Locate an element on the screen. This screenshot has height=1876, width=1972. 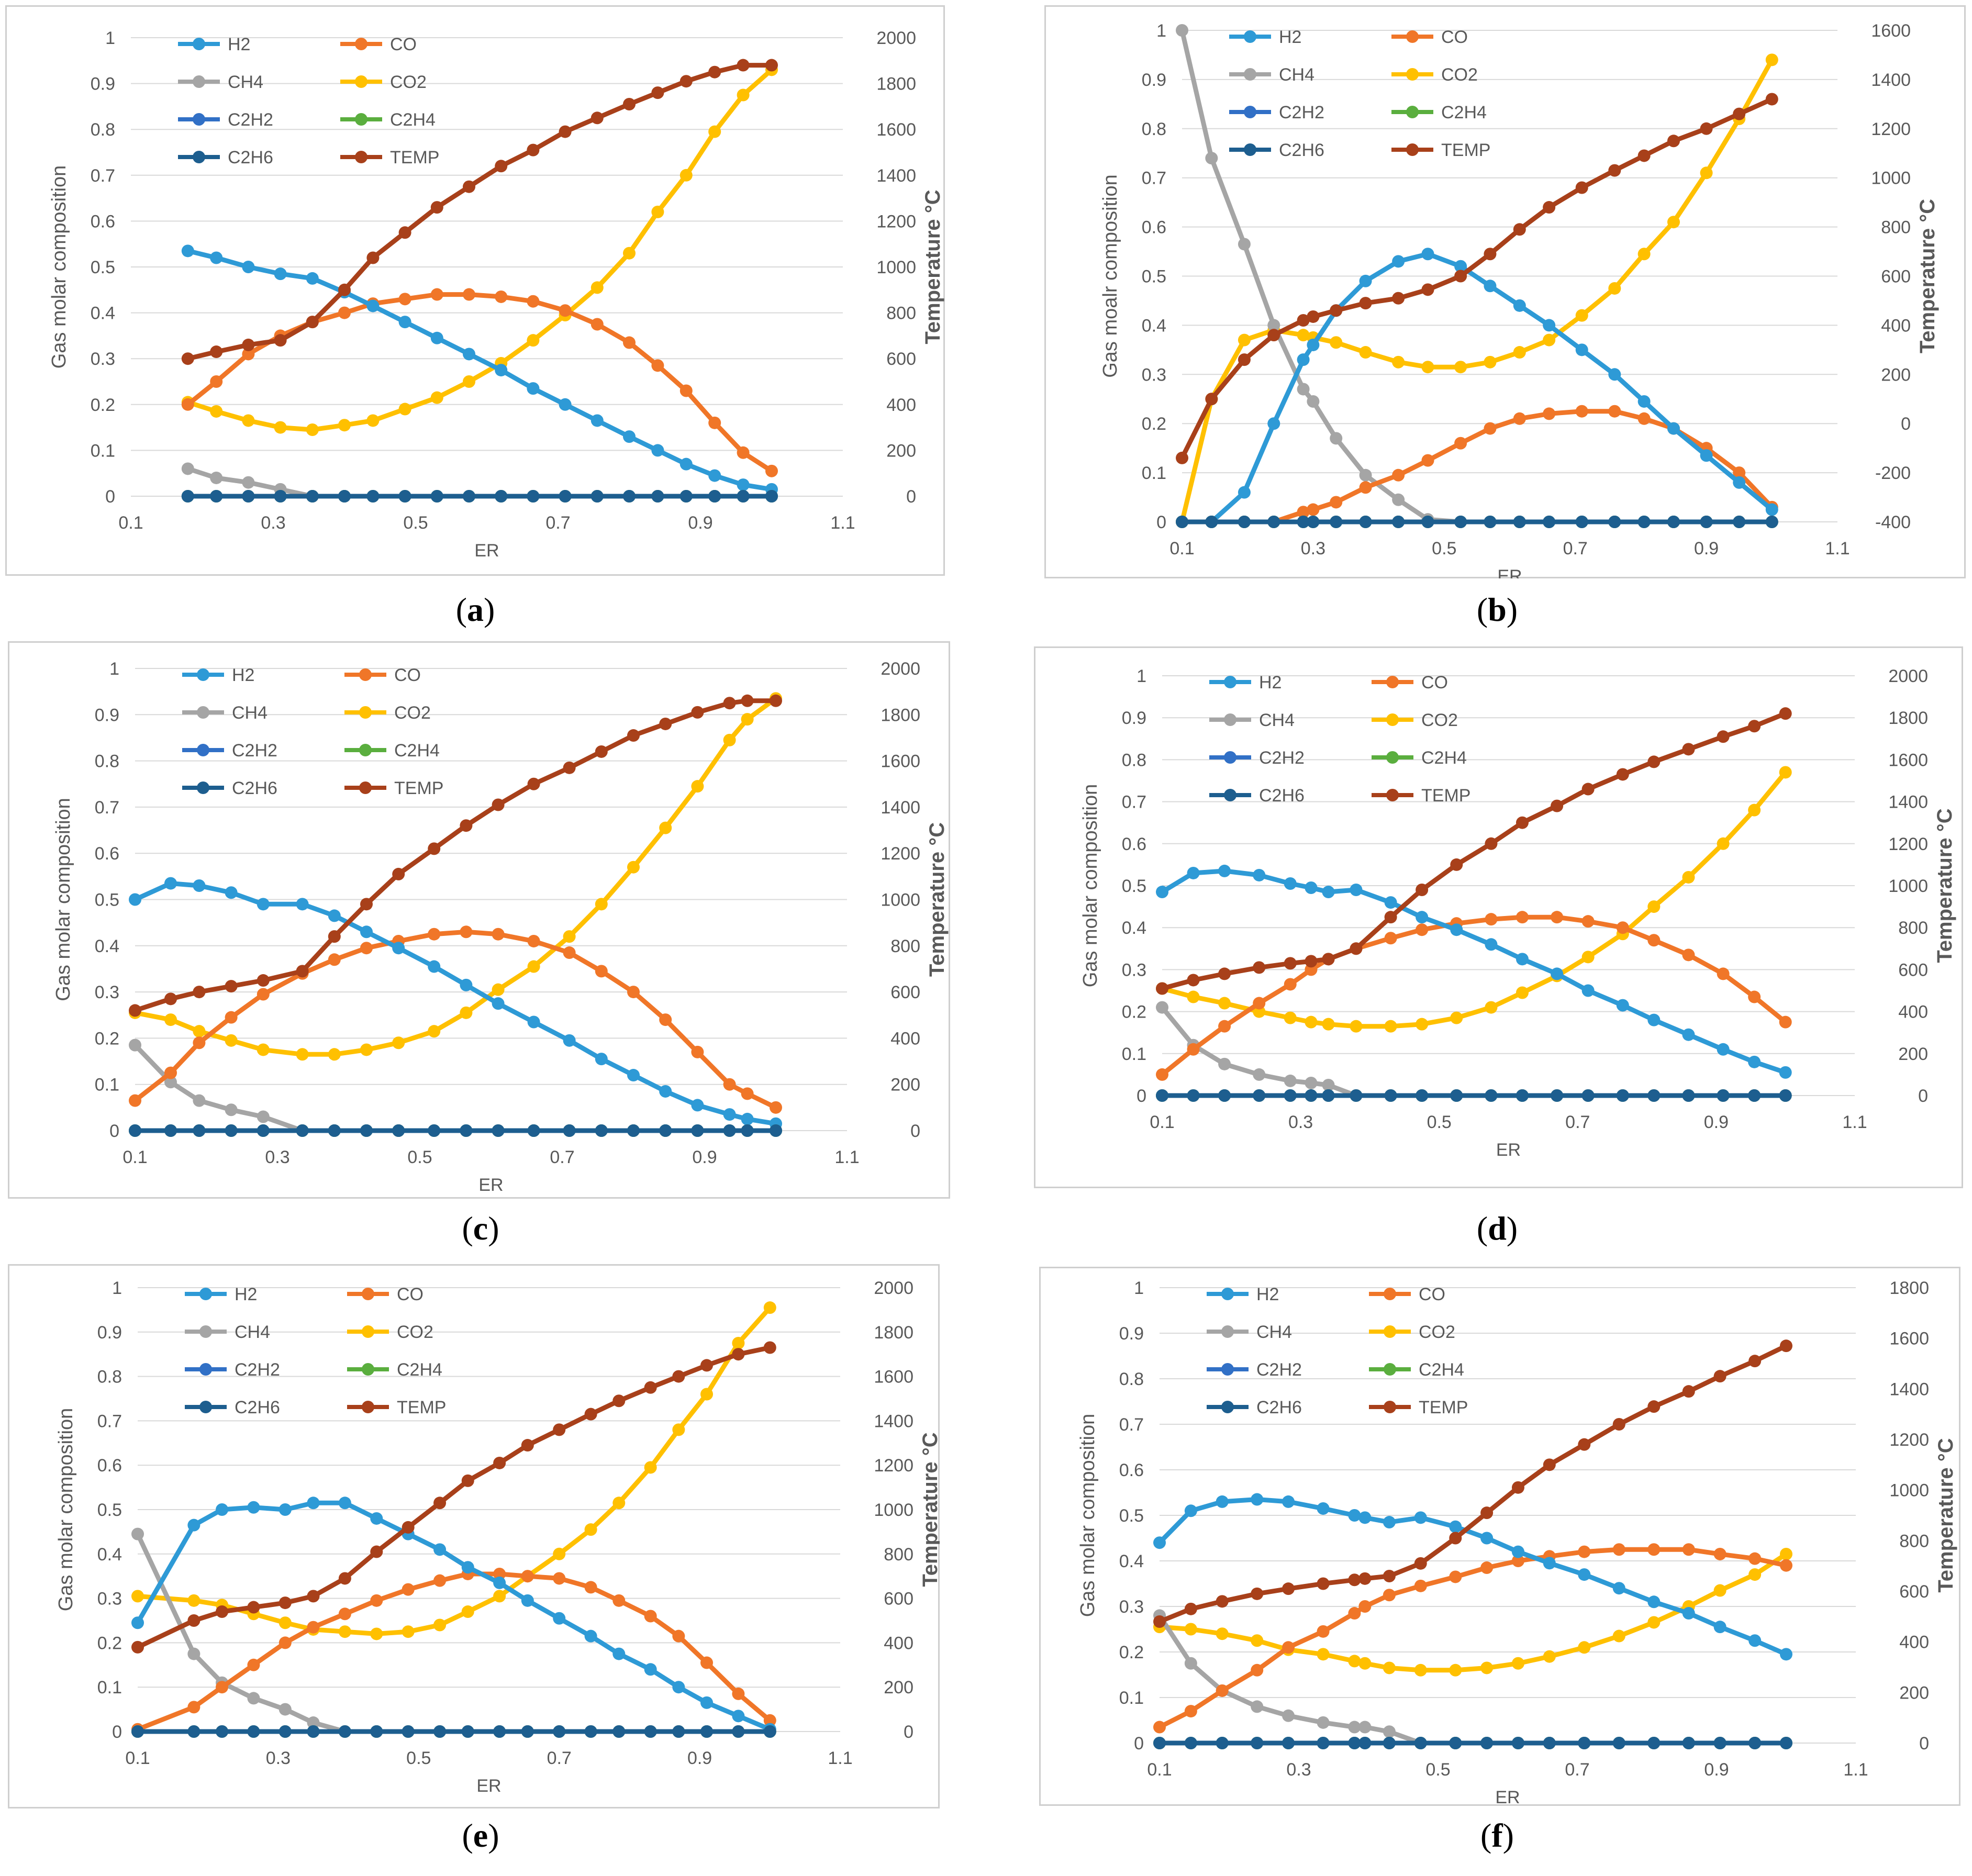
series-line-co is located at coordinates (479, 382).